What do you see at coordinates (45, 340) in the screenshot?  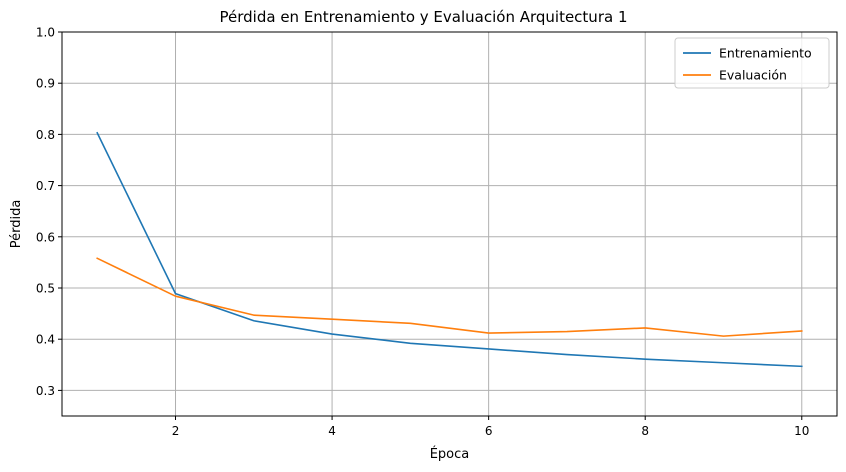 I see `y-tick-label: 0.4` at bounding box center [45, 340].